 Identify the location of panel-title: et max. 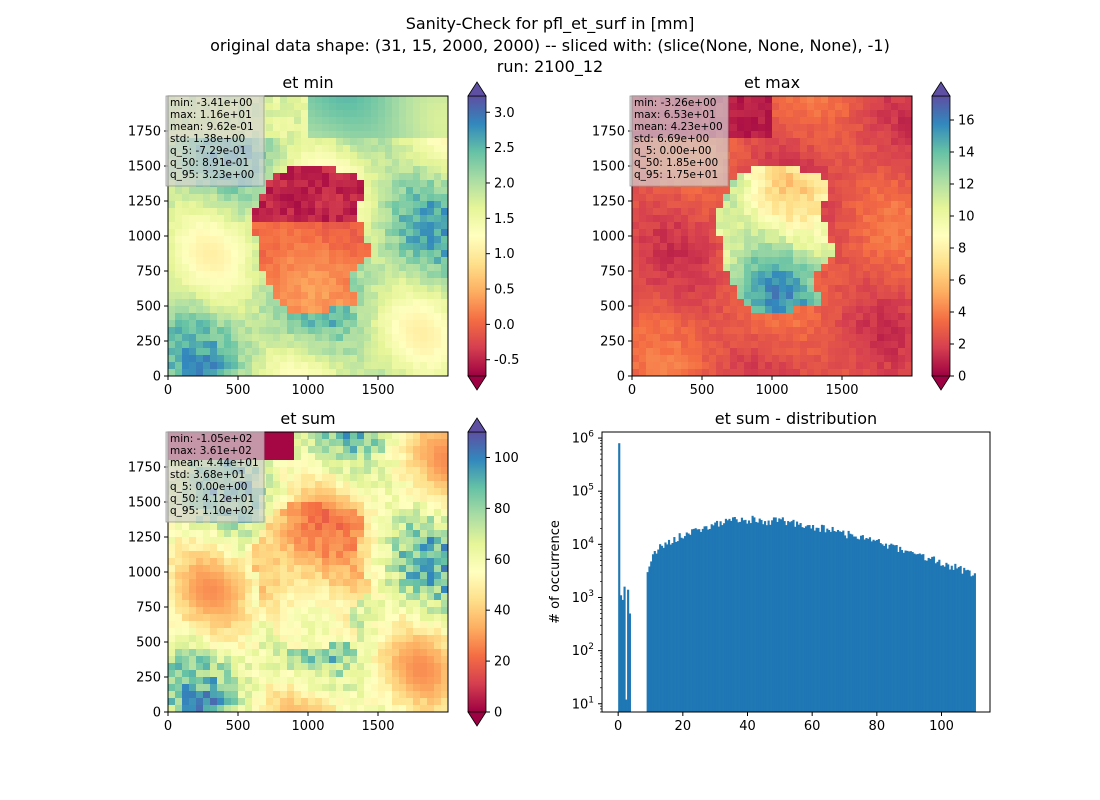
(772, 82).